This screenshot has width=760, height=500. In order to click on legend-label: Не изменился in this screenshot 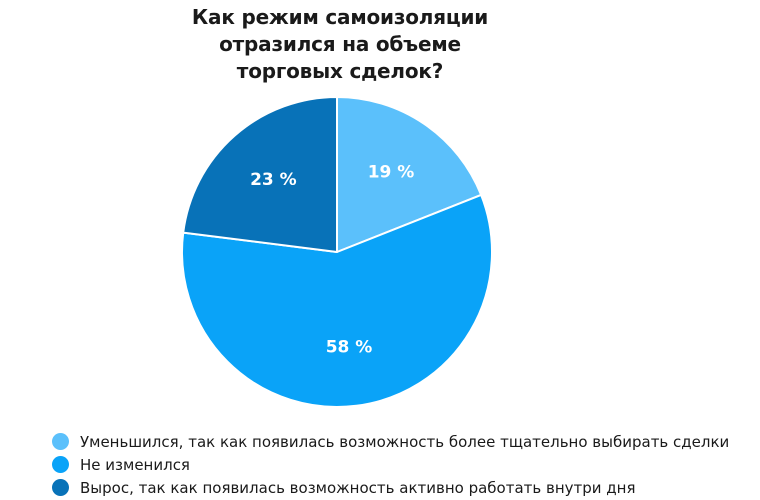, I will do `click(135, 464)`.